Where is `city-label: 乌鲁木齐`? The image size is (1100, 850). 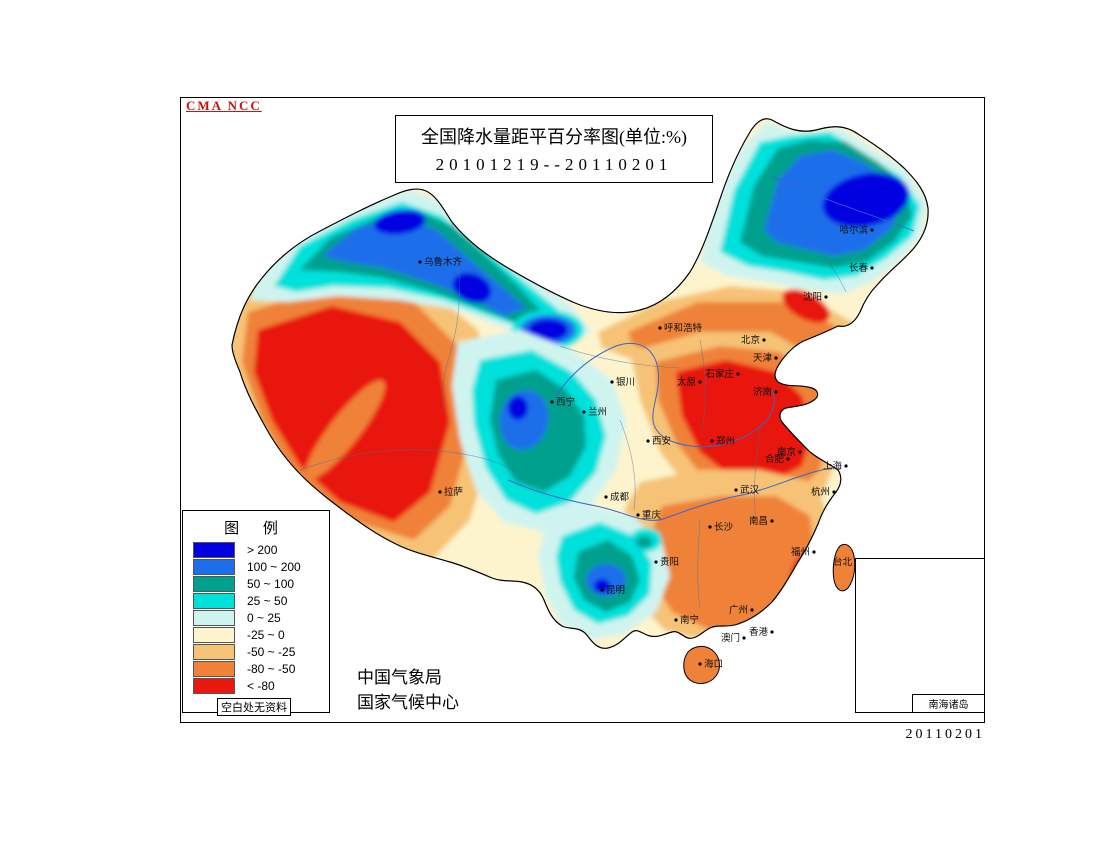
city-label: 乌鲁木齐 is located at coordinates (443, 262).